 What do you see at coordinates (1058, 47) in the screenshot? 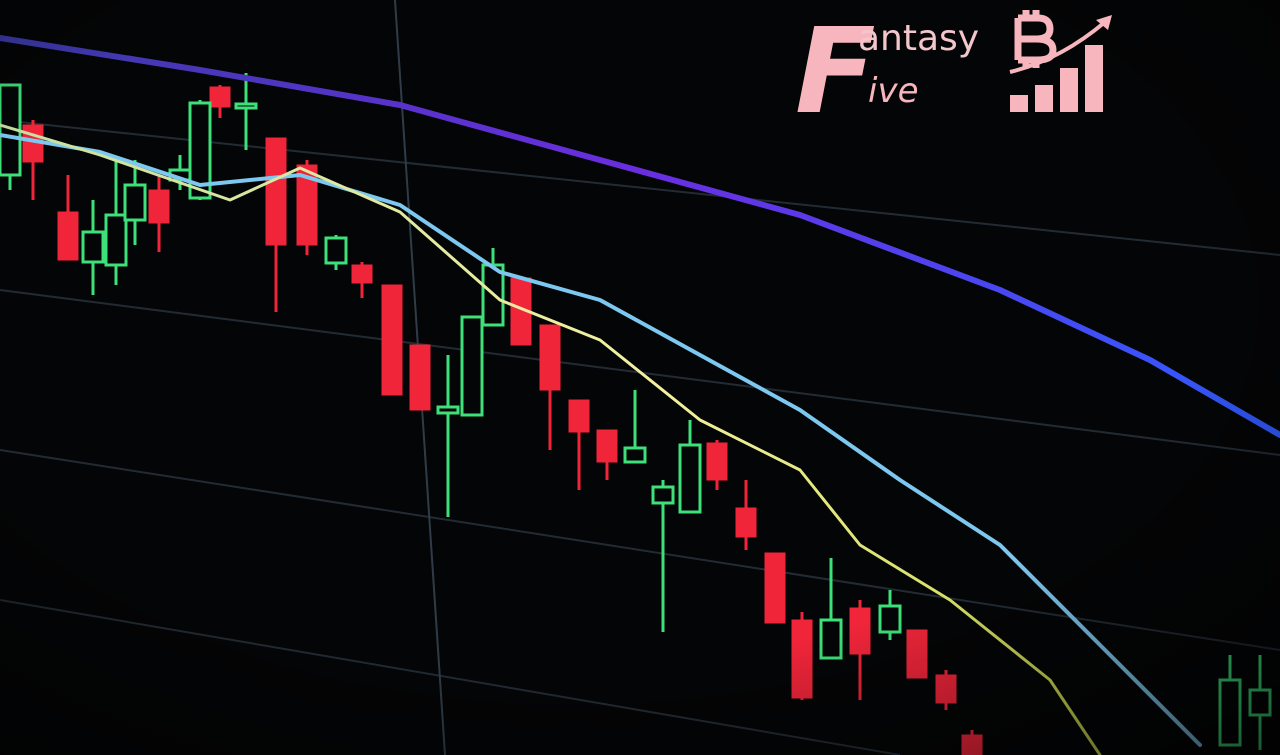
I see `trend-arrow` at bounding box center [1058, 47].